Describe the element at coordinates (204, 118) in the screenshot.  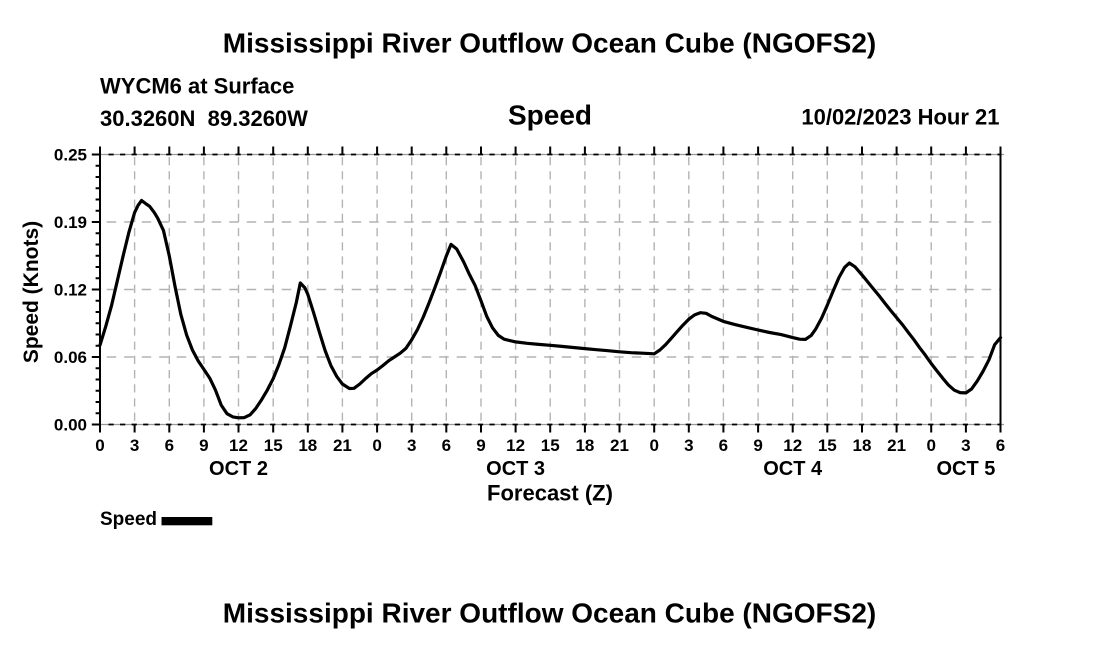
I see `svg-text: 30.3260N 89.3260W` at that location.